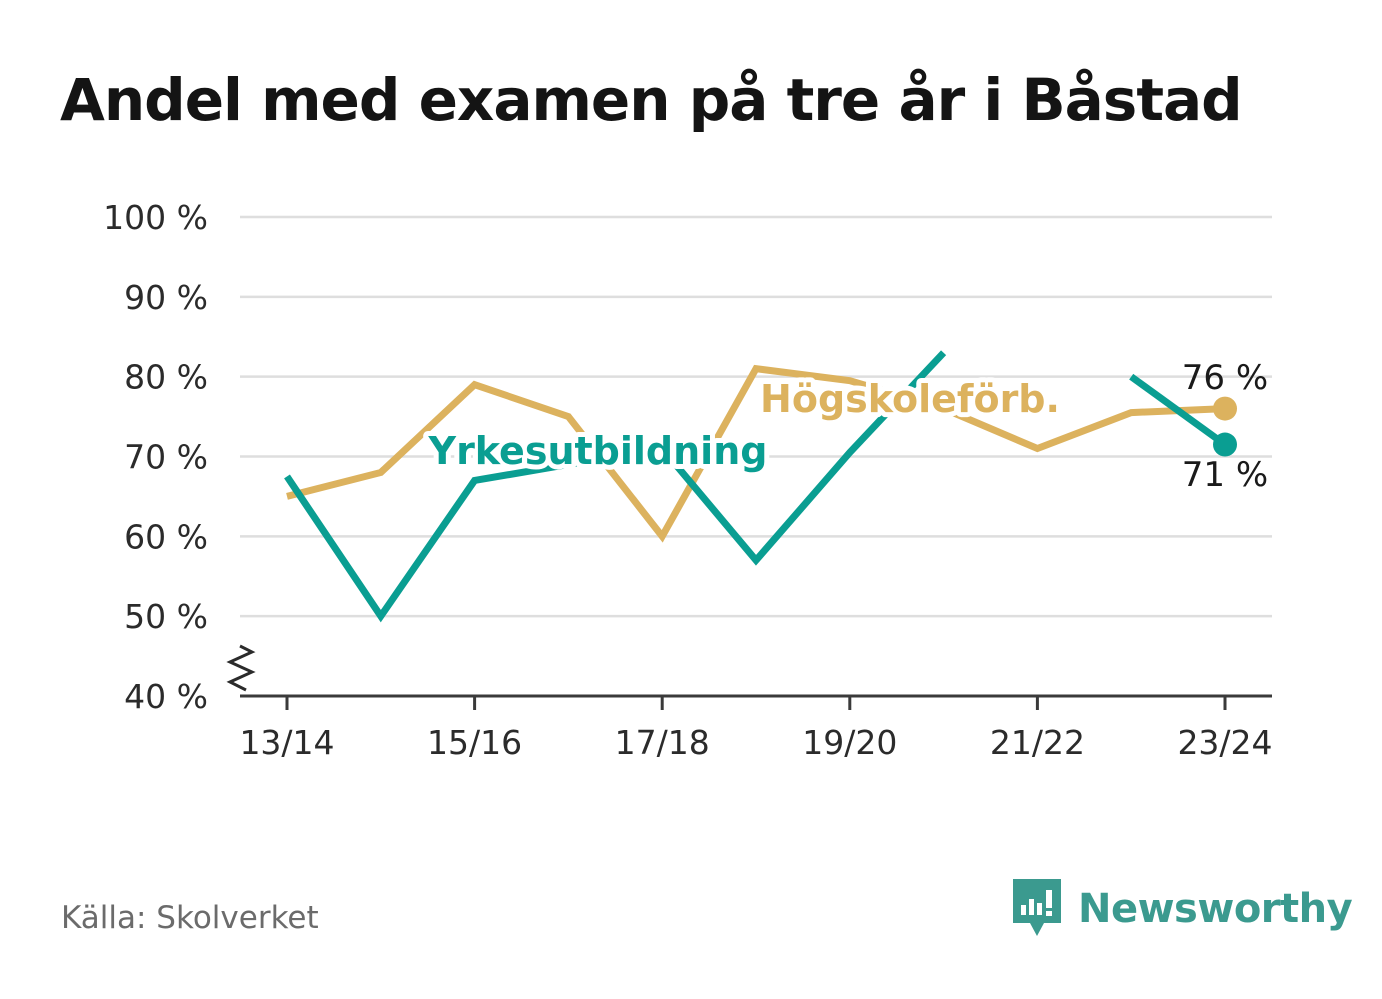 This screenshot has width=1382, height=999. I want to click on y-tick-label: 50 %, so click(166, 616).